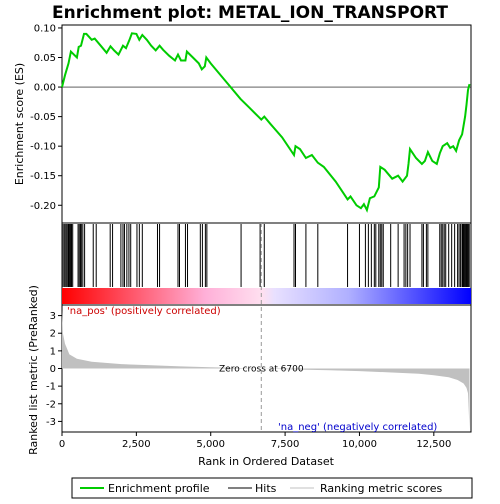 This screenshot has height=504, width=500. I want to click on x-tick-label: 10,000, so click(359, 444).